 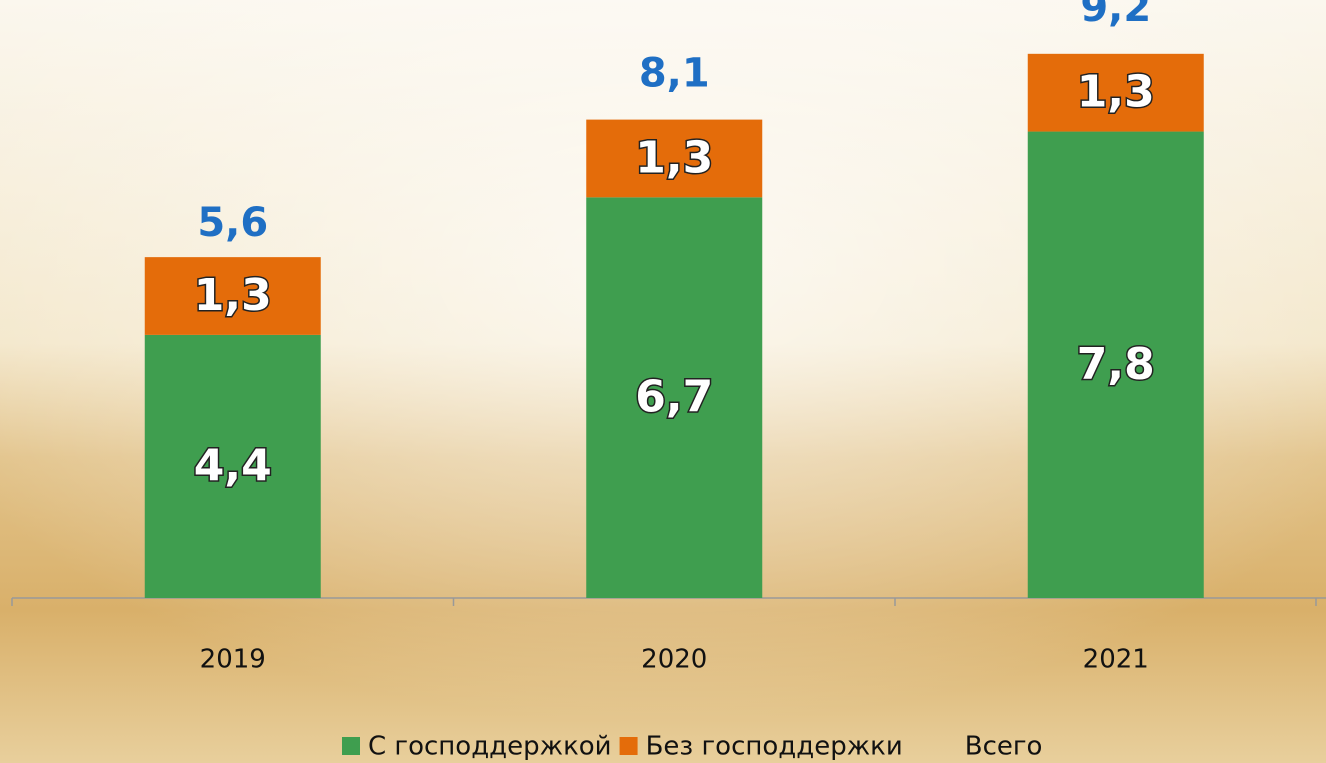 I want to click on segment-label: 7,8, so click(x=1116, y=364).